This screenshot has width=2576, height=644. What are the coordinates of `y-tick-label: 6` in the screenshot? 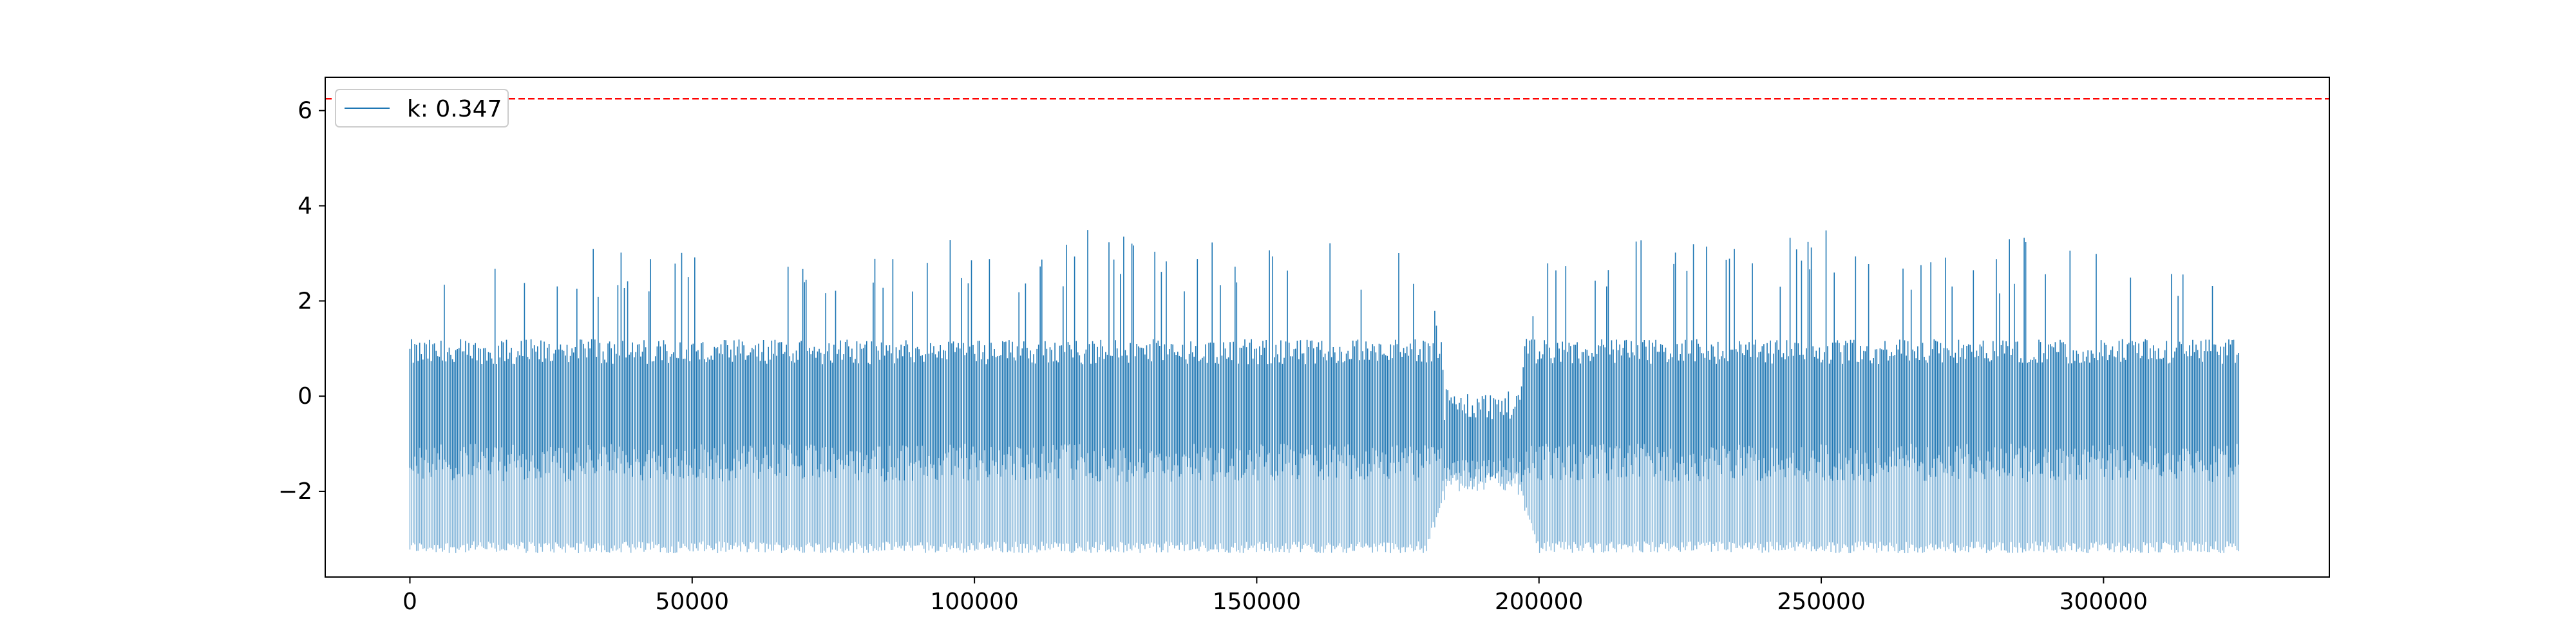 It's located at (305, 111).